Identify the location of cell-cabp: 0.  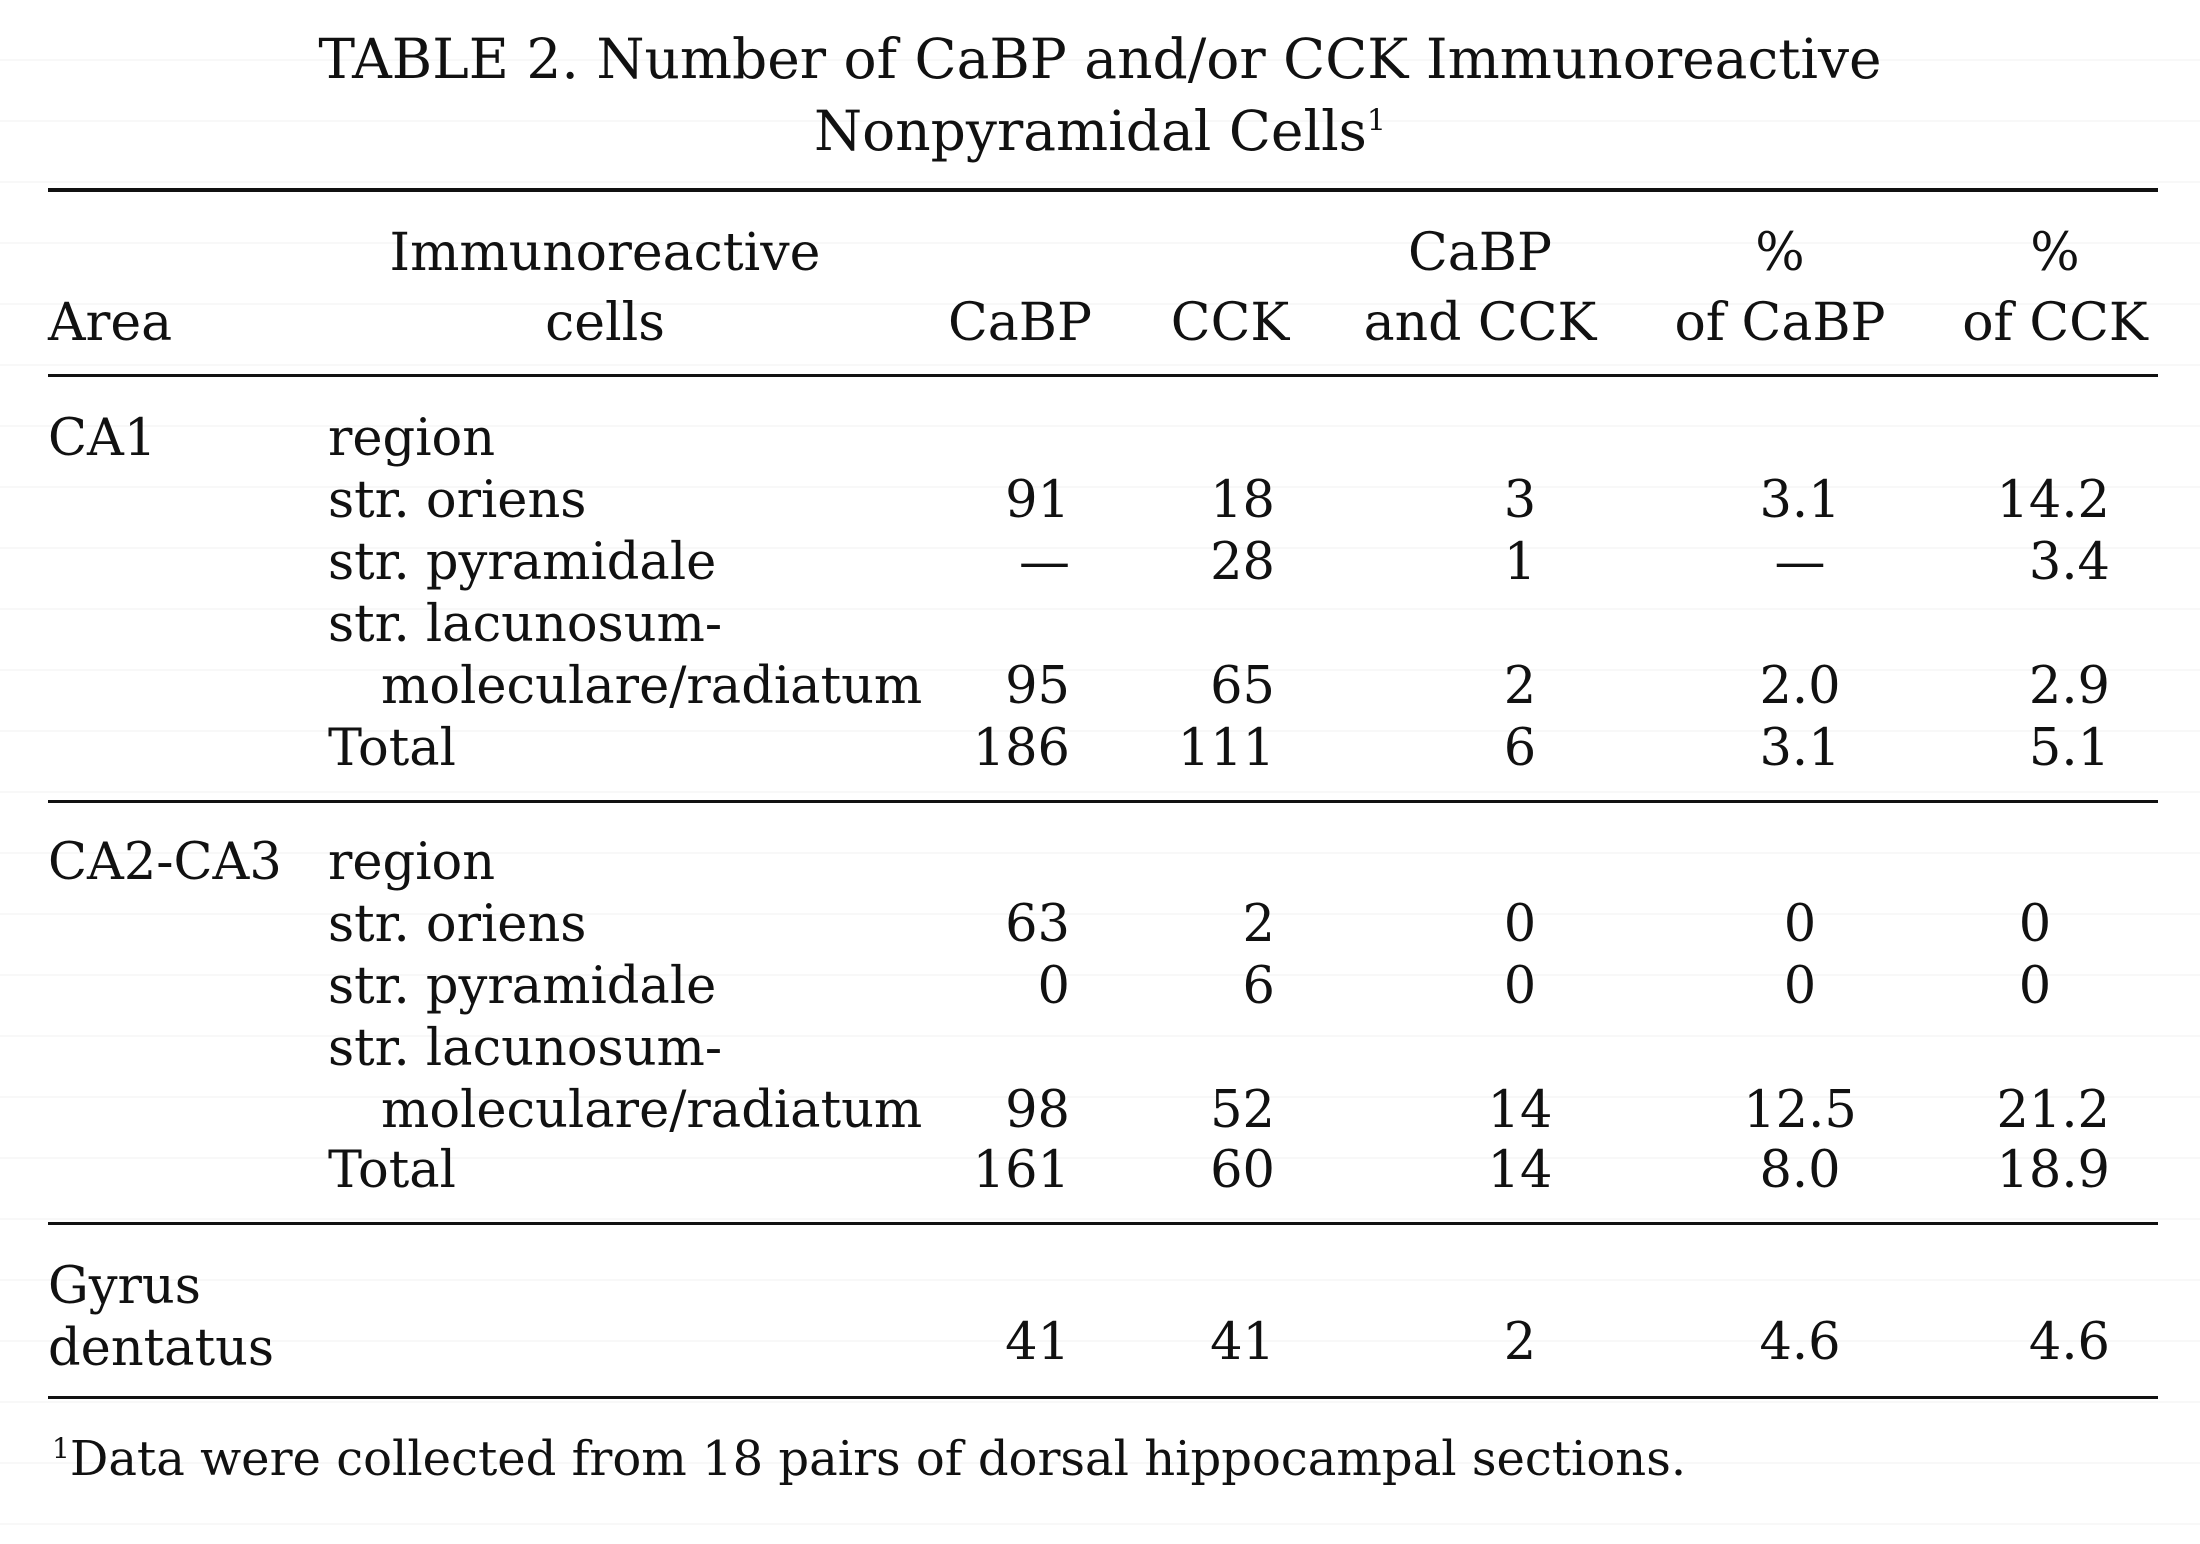
(1053, 986).